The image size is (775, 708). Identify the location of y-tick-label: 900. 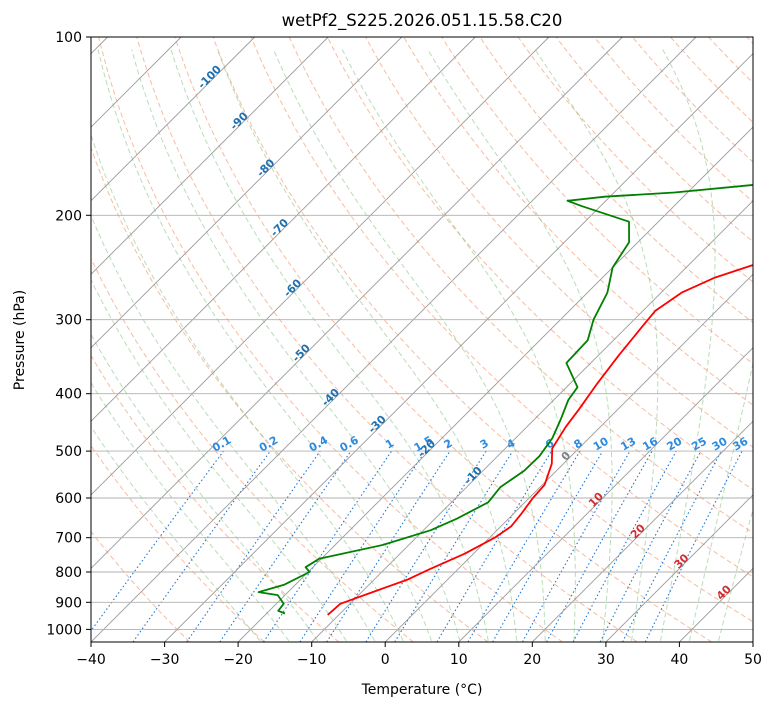
(68, 603).